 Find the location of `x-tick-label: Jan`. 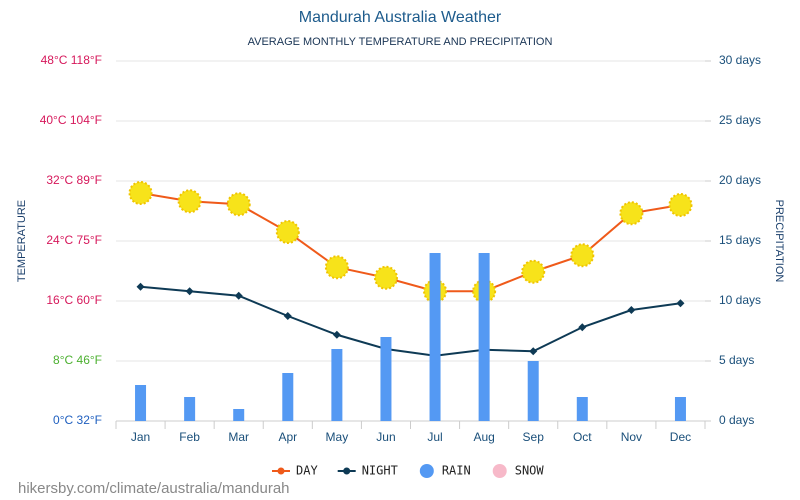

x-tick-label: Jan is located at coordinates (140, 437).